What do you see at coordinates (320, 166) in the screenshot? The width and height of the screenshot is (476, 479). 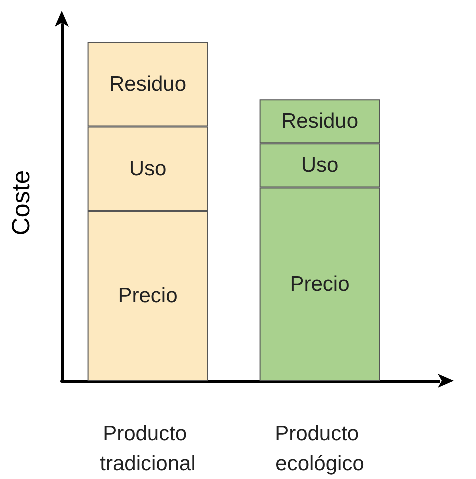 I see `series-label: Uso` at bounding box center [320, 166].